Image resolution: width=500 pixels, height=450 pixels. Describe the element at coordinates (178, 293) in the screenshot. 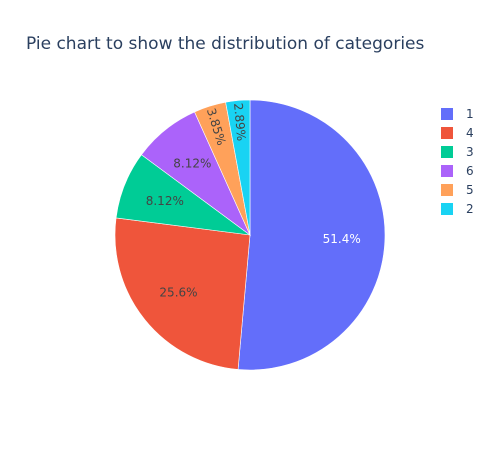

I see `slice-label-4: 25.6%` at that location.